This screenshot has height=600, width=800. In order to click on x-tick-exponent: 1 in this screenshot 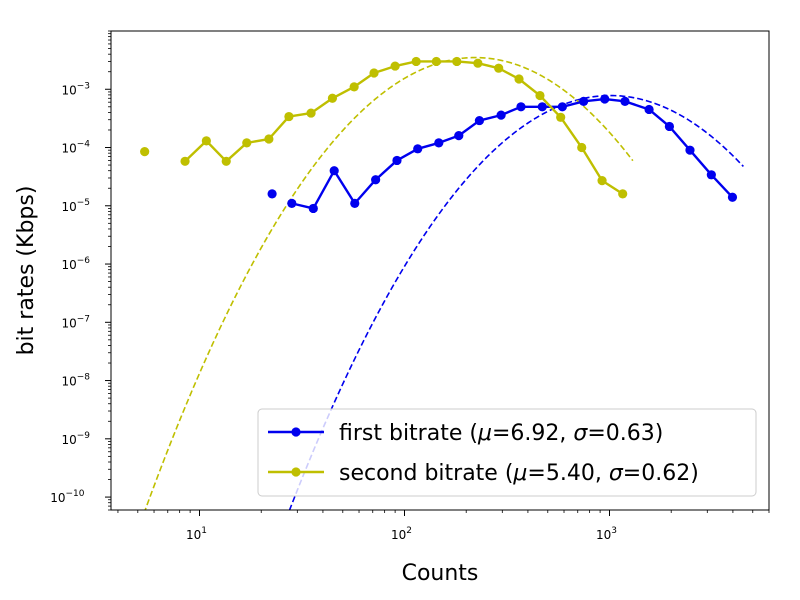, I will do `click(204, 531)`.